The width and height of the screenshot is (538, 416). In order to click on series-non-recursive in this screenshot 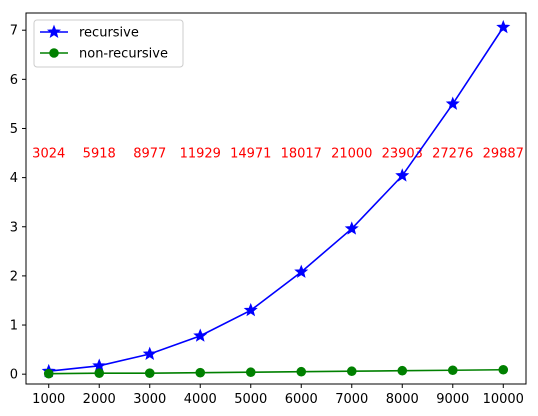, I will do `click(276, 371)`.